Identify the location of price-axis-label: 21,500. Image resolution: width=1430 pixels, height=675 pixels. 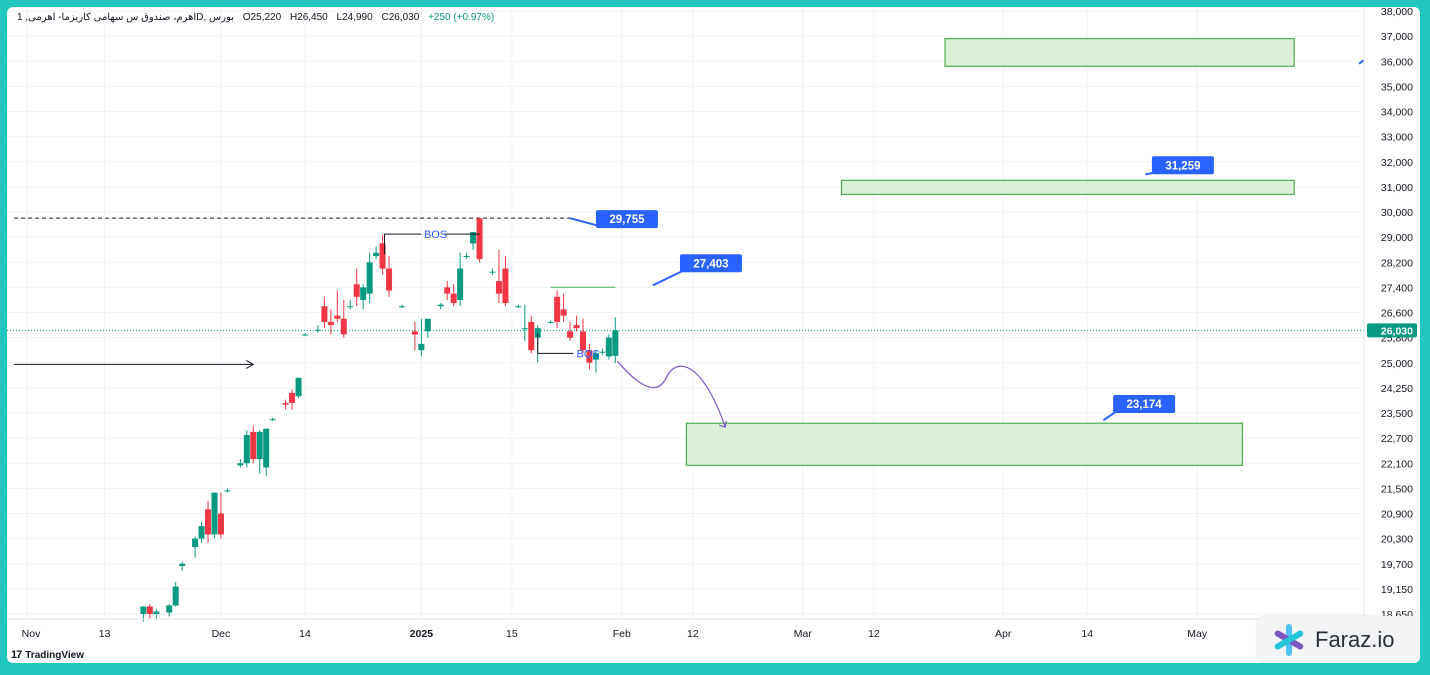
(1397, 489).